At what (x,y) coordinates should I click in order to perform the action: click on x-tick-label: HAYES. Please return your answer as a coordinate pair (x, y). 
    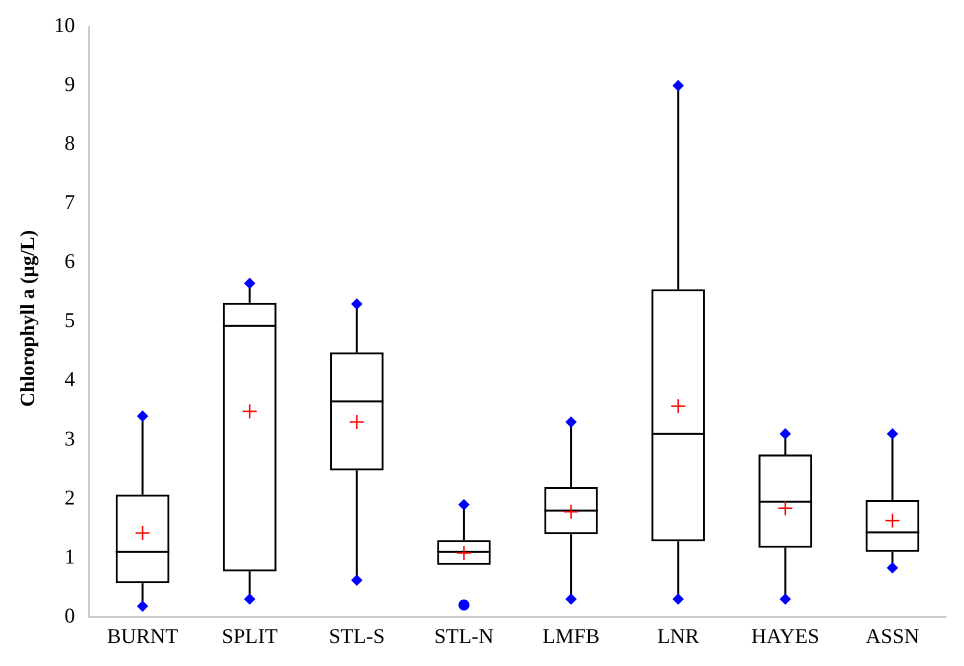
    Looking at the image, I should click on (785, 636).